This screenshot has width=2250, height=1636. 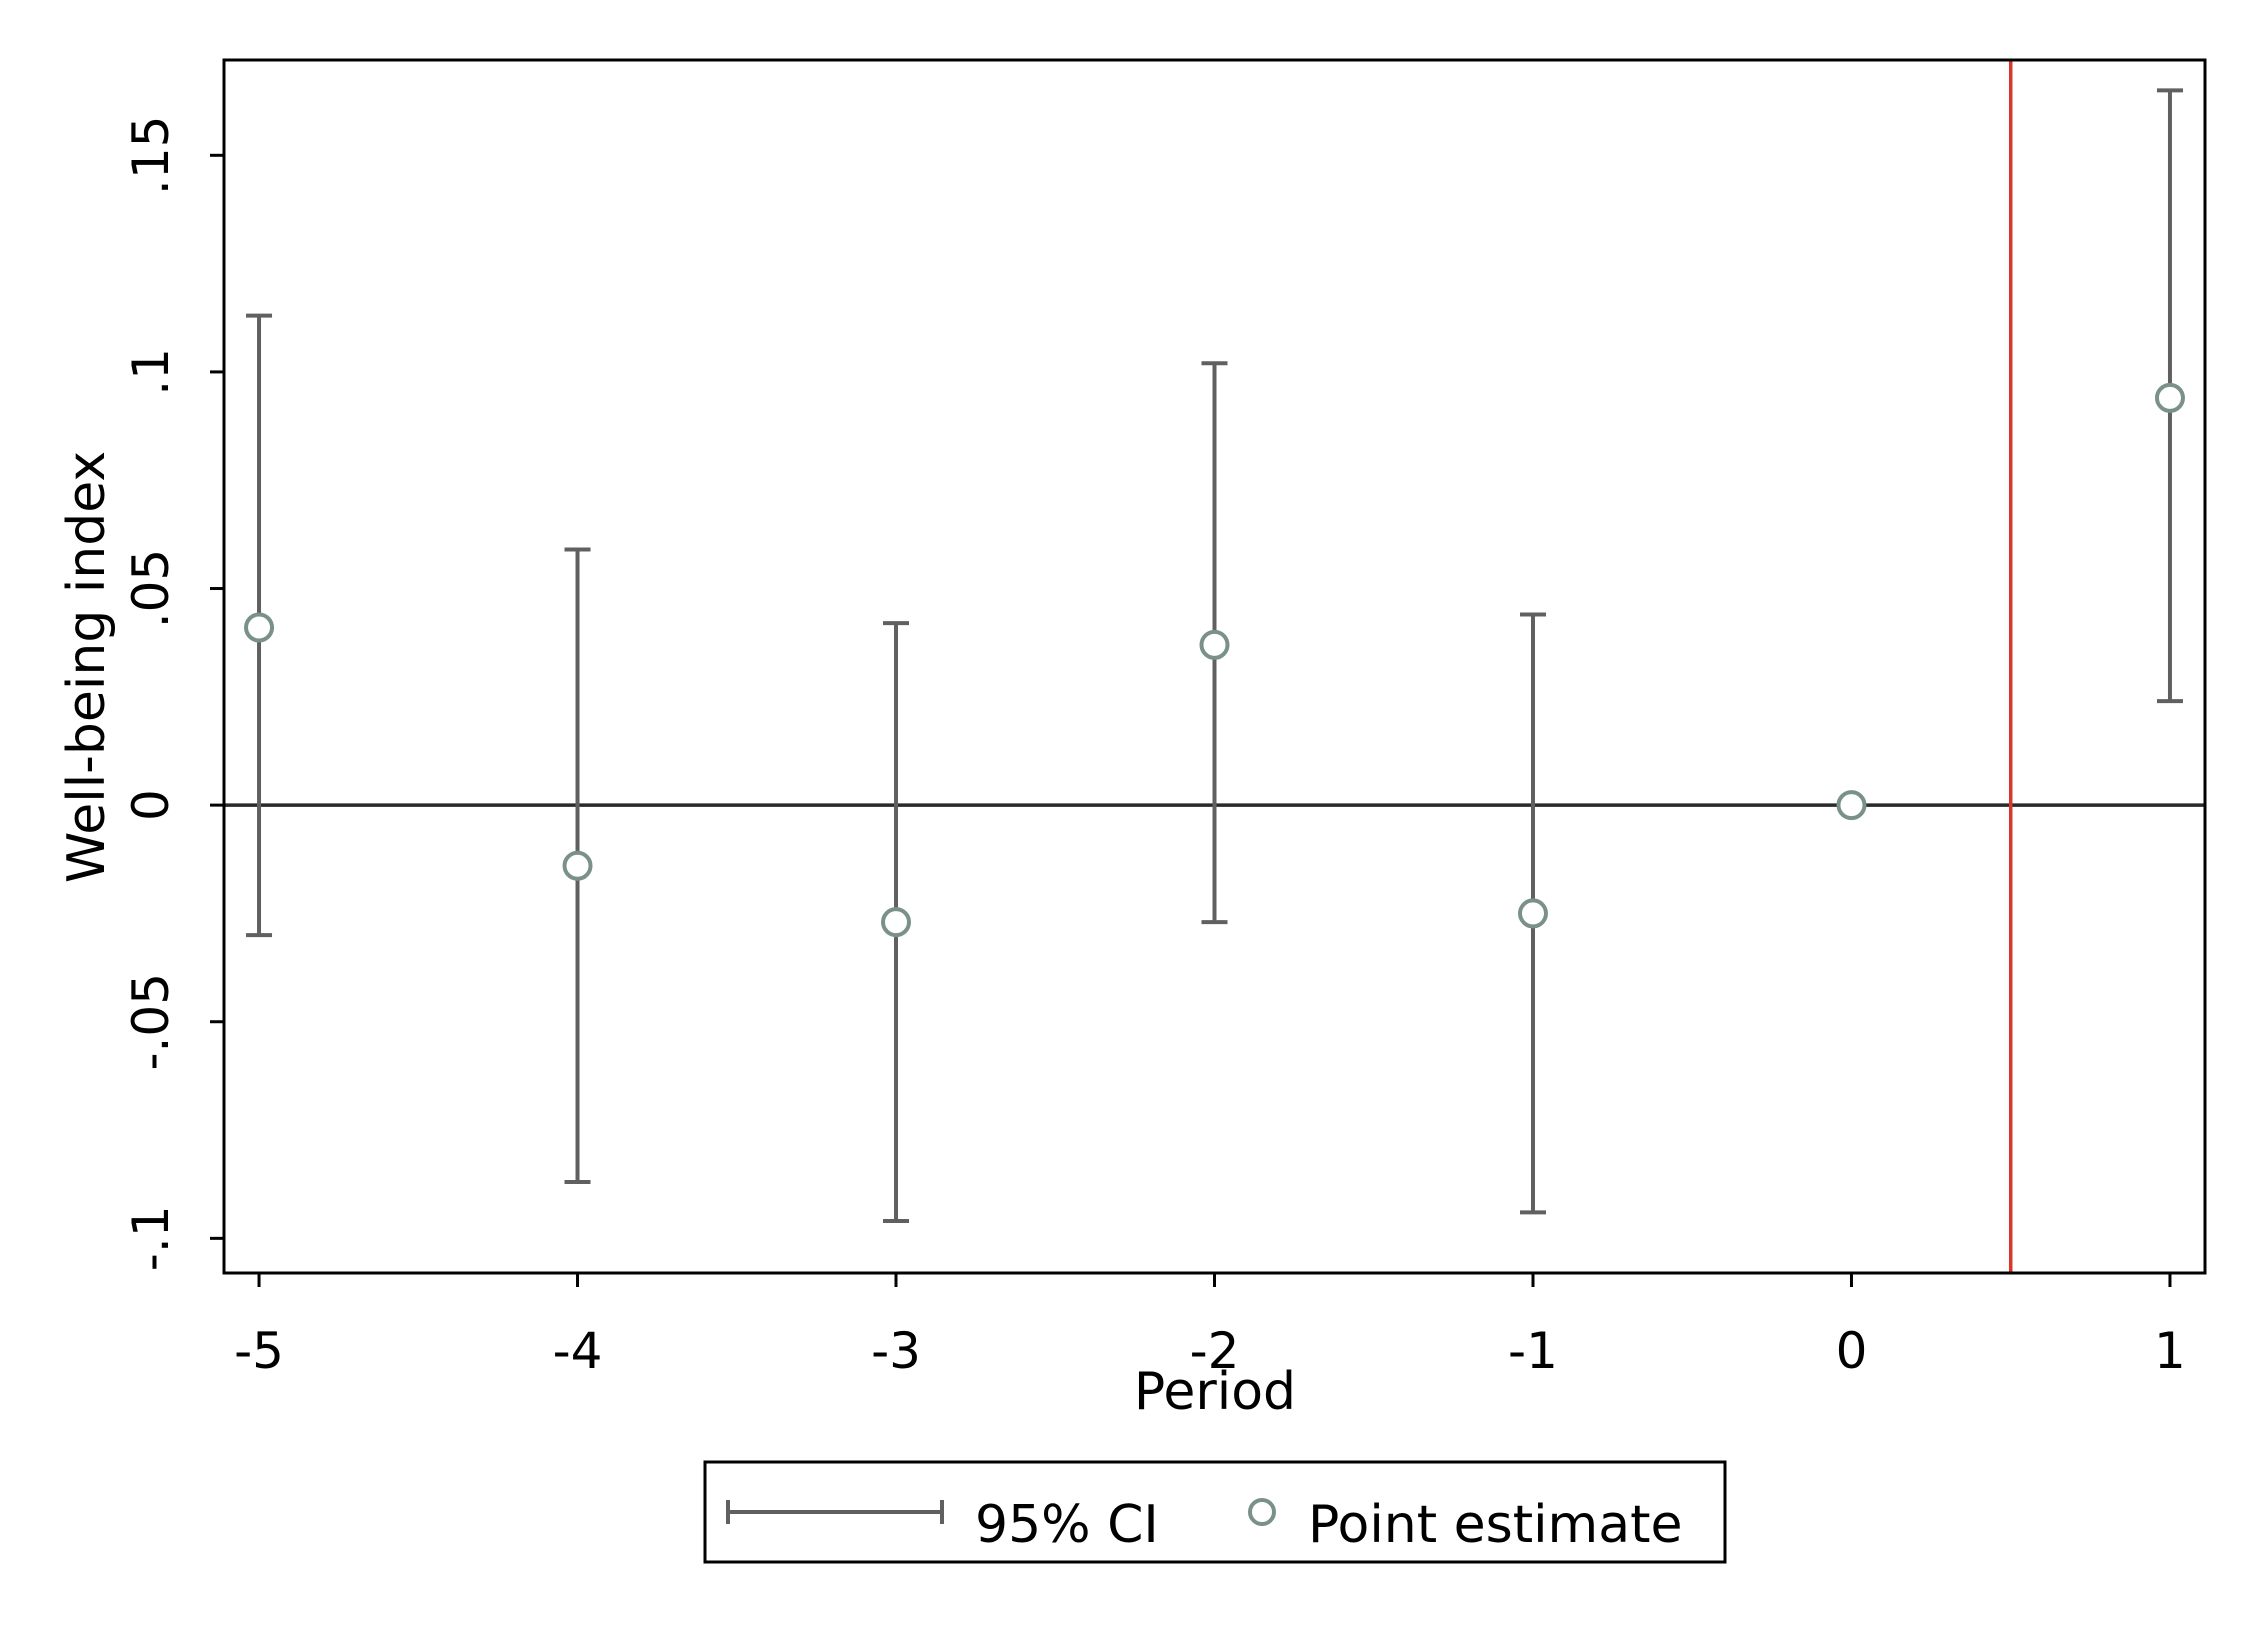 I want to click on y-tick-label: .15, so click(x=151, y=156).